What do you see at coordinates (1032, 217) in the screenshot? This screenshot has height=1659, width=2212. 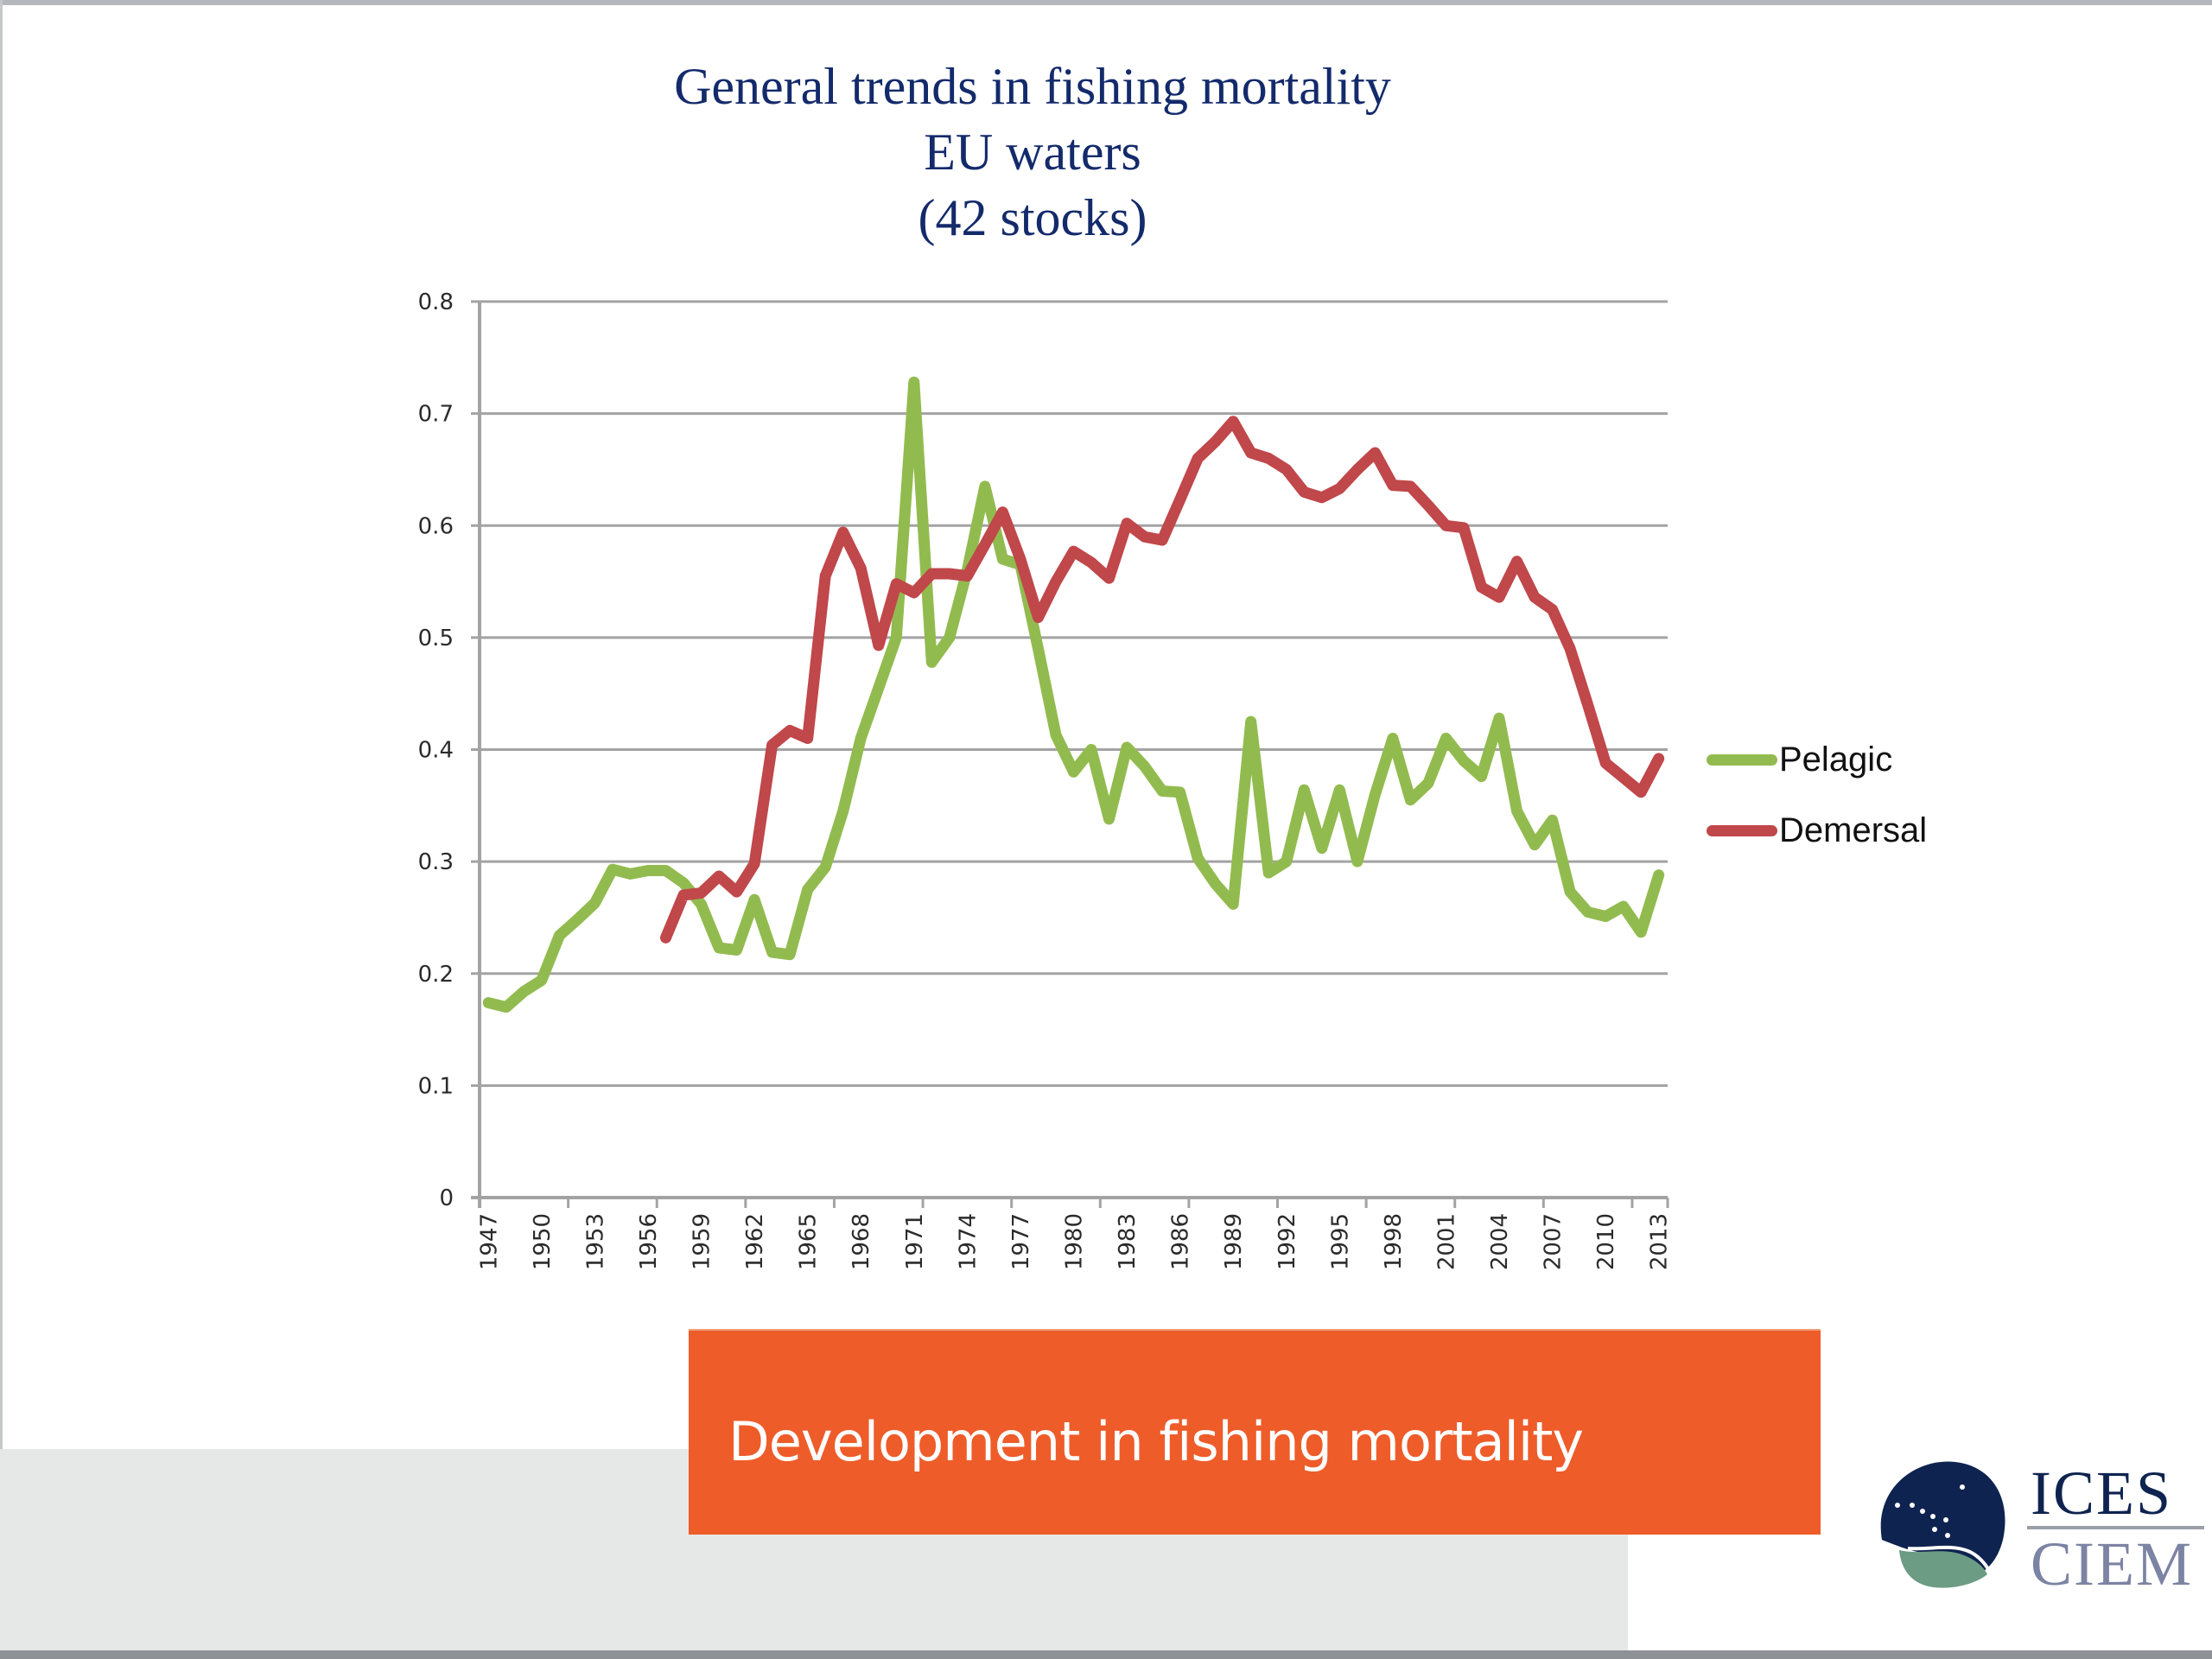 I see `chart-subtitle-line-2: (42 stocks)` at bounding box center [1032, 217].